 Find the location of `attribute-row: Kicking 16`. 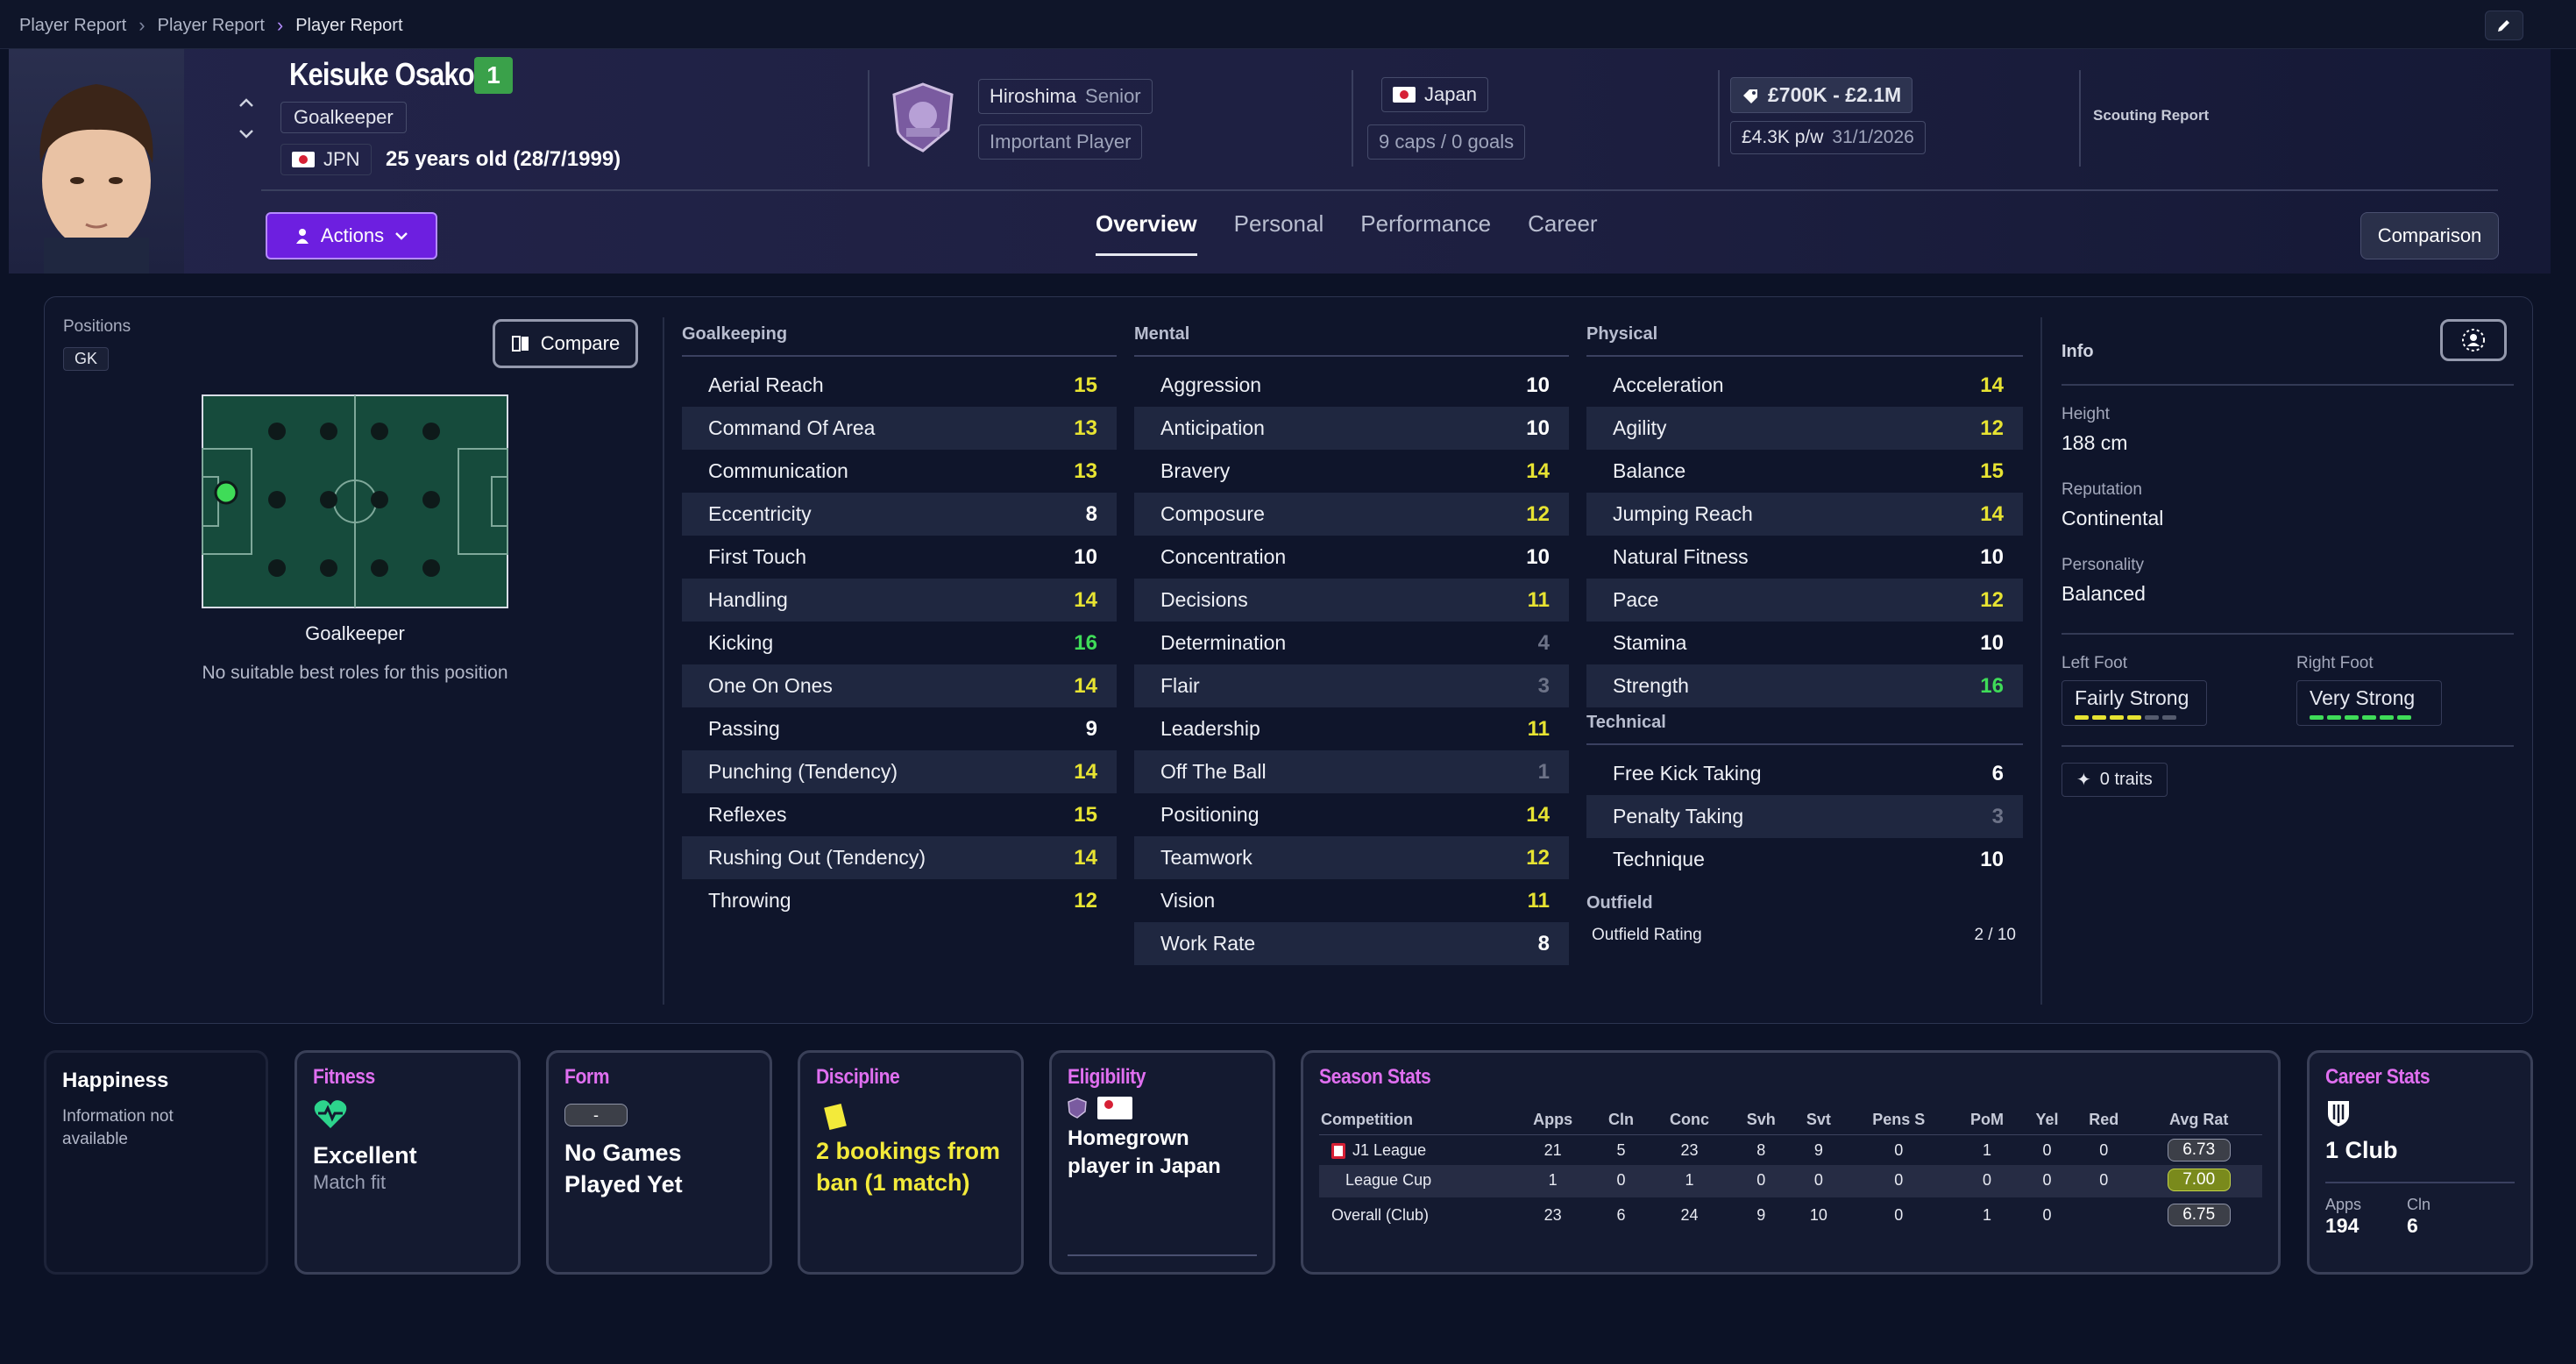

attribute-row: Kicking 16 is located at coordinates (899, 643).